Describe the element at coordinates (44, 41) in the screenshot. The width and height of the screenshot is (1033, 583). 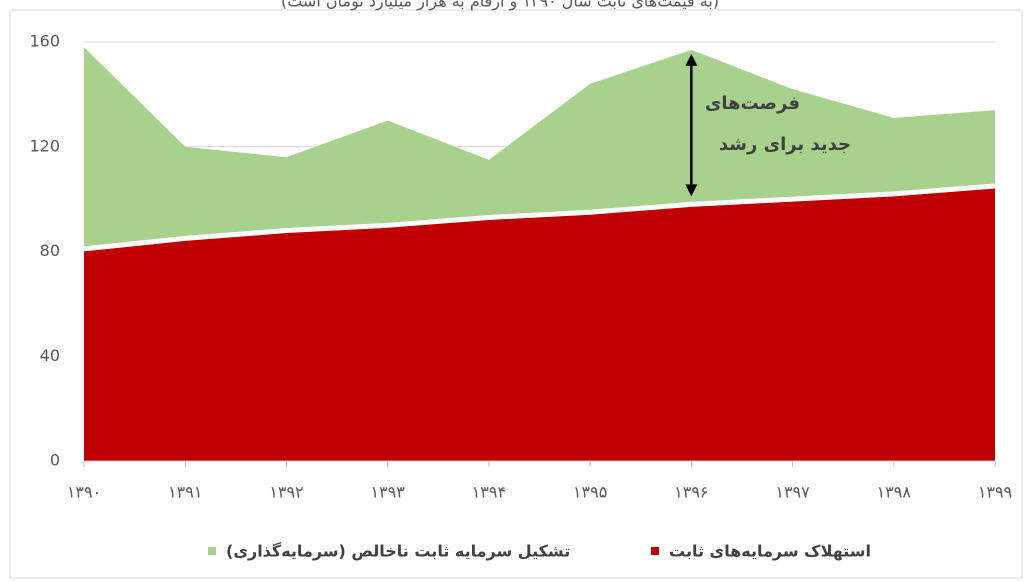
I see `y-tick-label: 160` at that location.